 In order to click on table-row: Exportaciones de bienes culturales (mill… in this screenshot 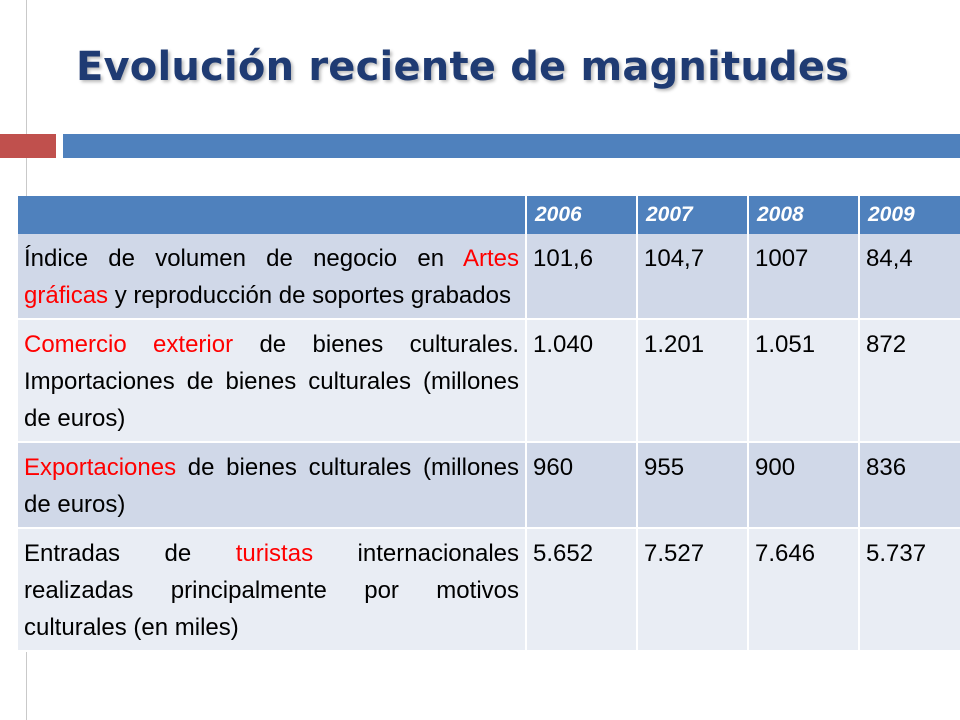, I will do `click(489, 485)`.